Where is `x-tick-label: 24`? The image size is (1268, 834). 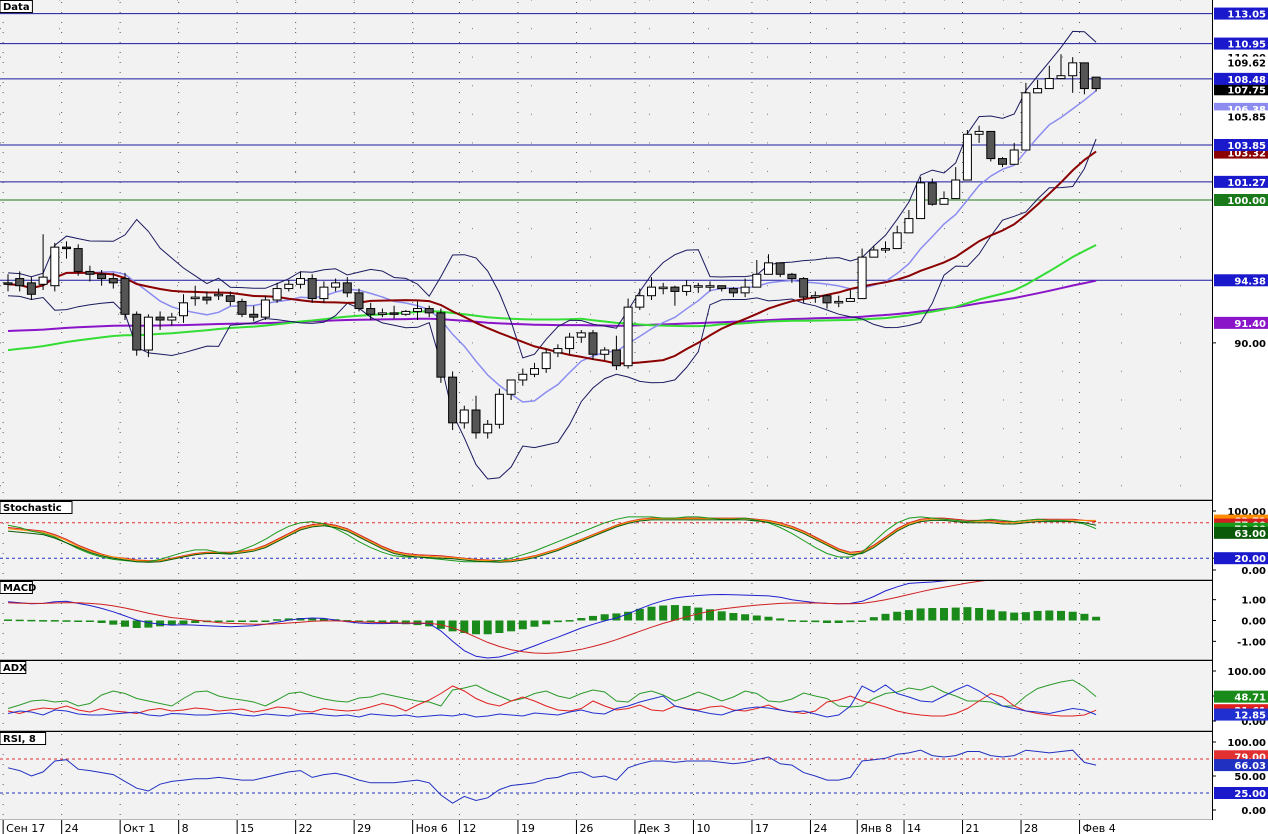
x-tick-label: 24 is located at coordinates (72, 828).